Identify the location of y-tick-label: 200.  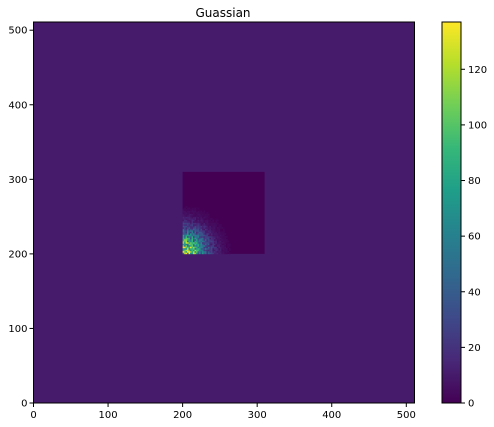
(17, 254).